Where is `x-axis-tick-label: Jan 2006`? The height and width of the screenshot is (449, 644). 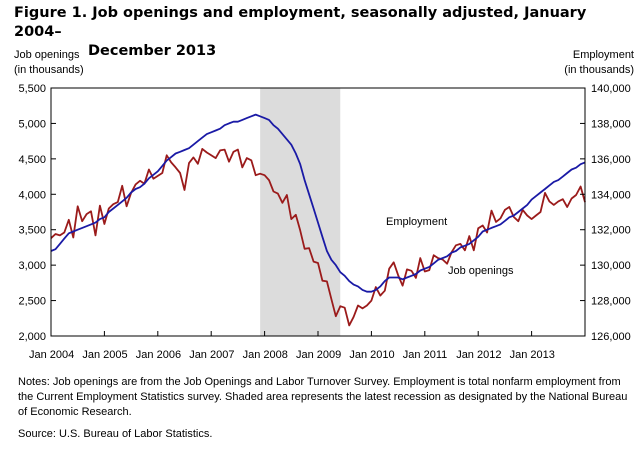
x-axis-tick-label: Jan 2006 is located at coordinates (158, 355).